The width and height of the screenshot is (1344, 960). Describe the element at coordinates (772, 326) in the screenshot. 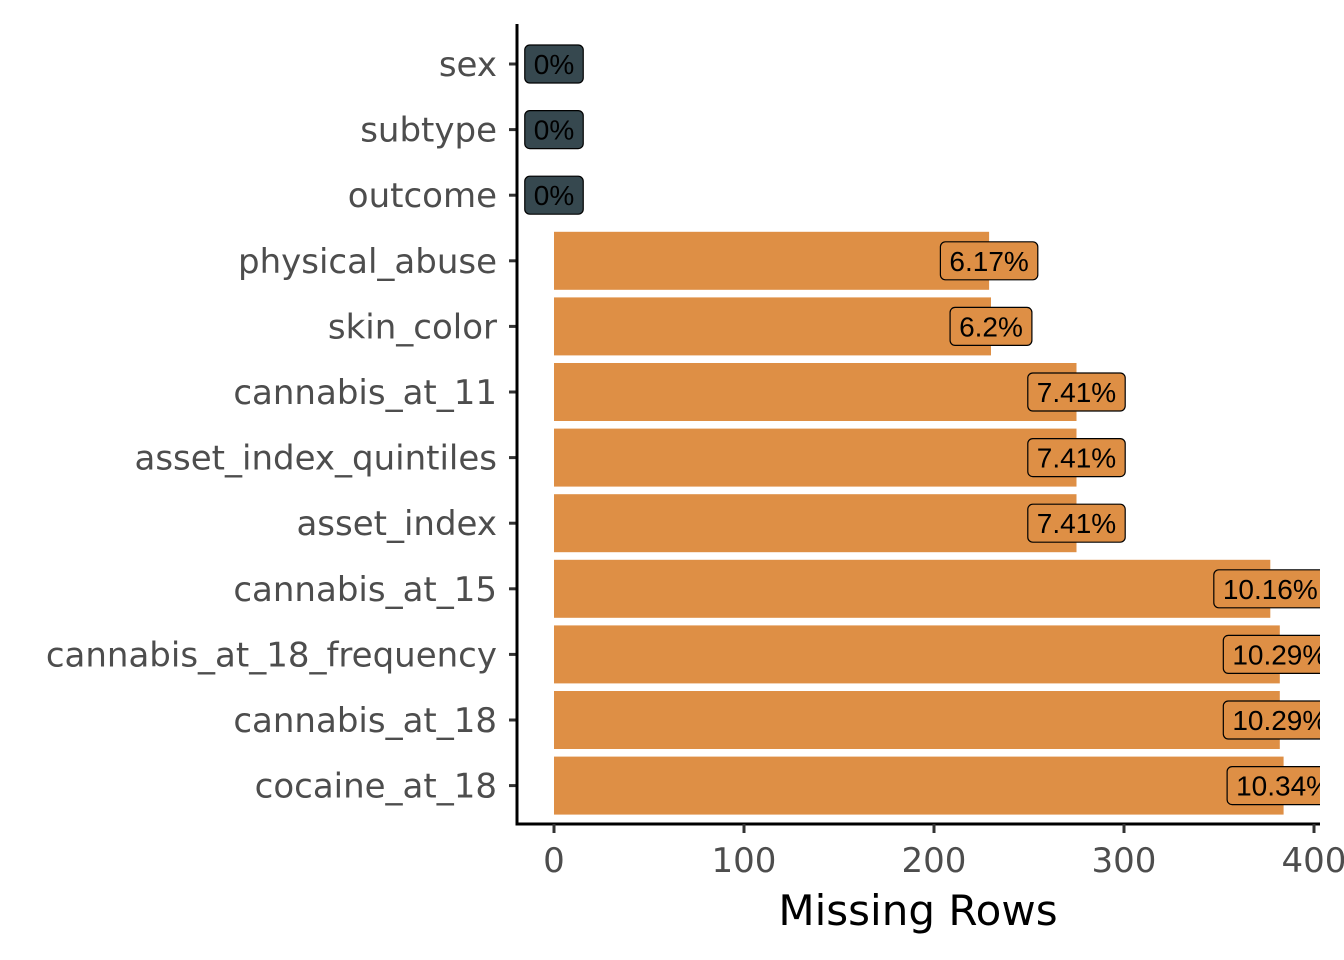

I see `bar-4-skin-color` at that location.